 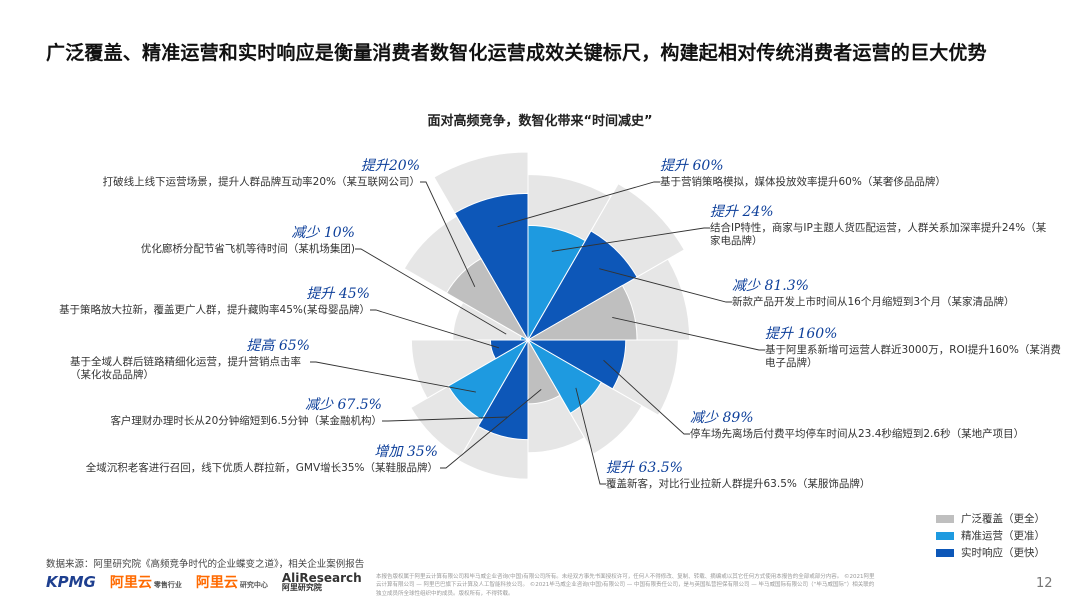 I want to click on aliresearch-logo: AliResearch 阿里研究院, so click(x=322, y=582).